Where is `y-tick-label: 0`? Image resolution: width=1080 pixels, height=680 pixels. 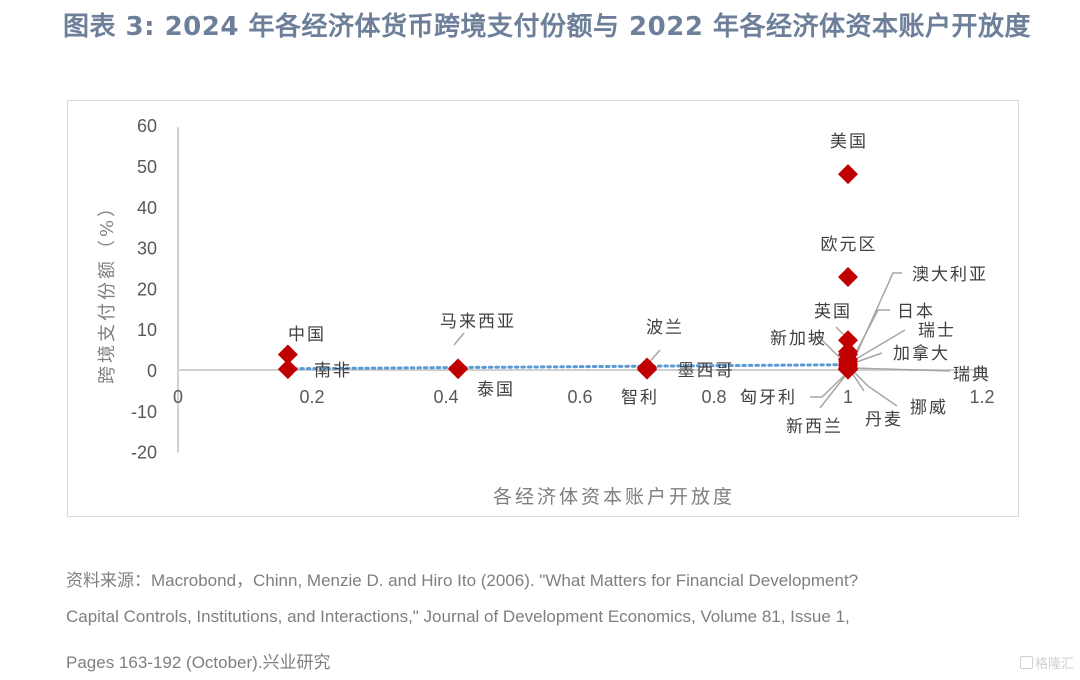
y-tick-label: 0 is located at coordinates (152, 371).